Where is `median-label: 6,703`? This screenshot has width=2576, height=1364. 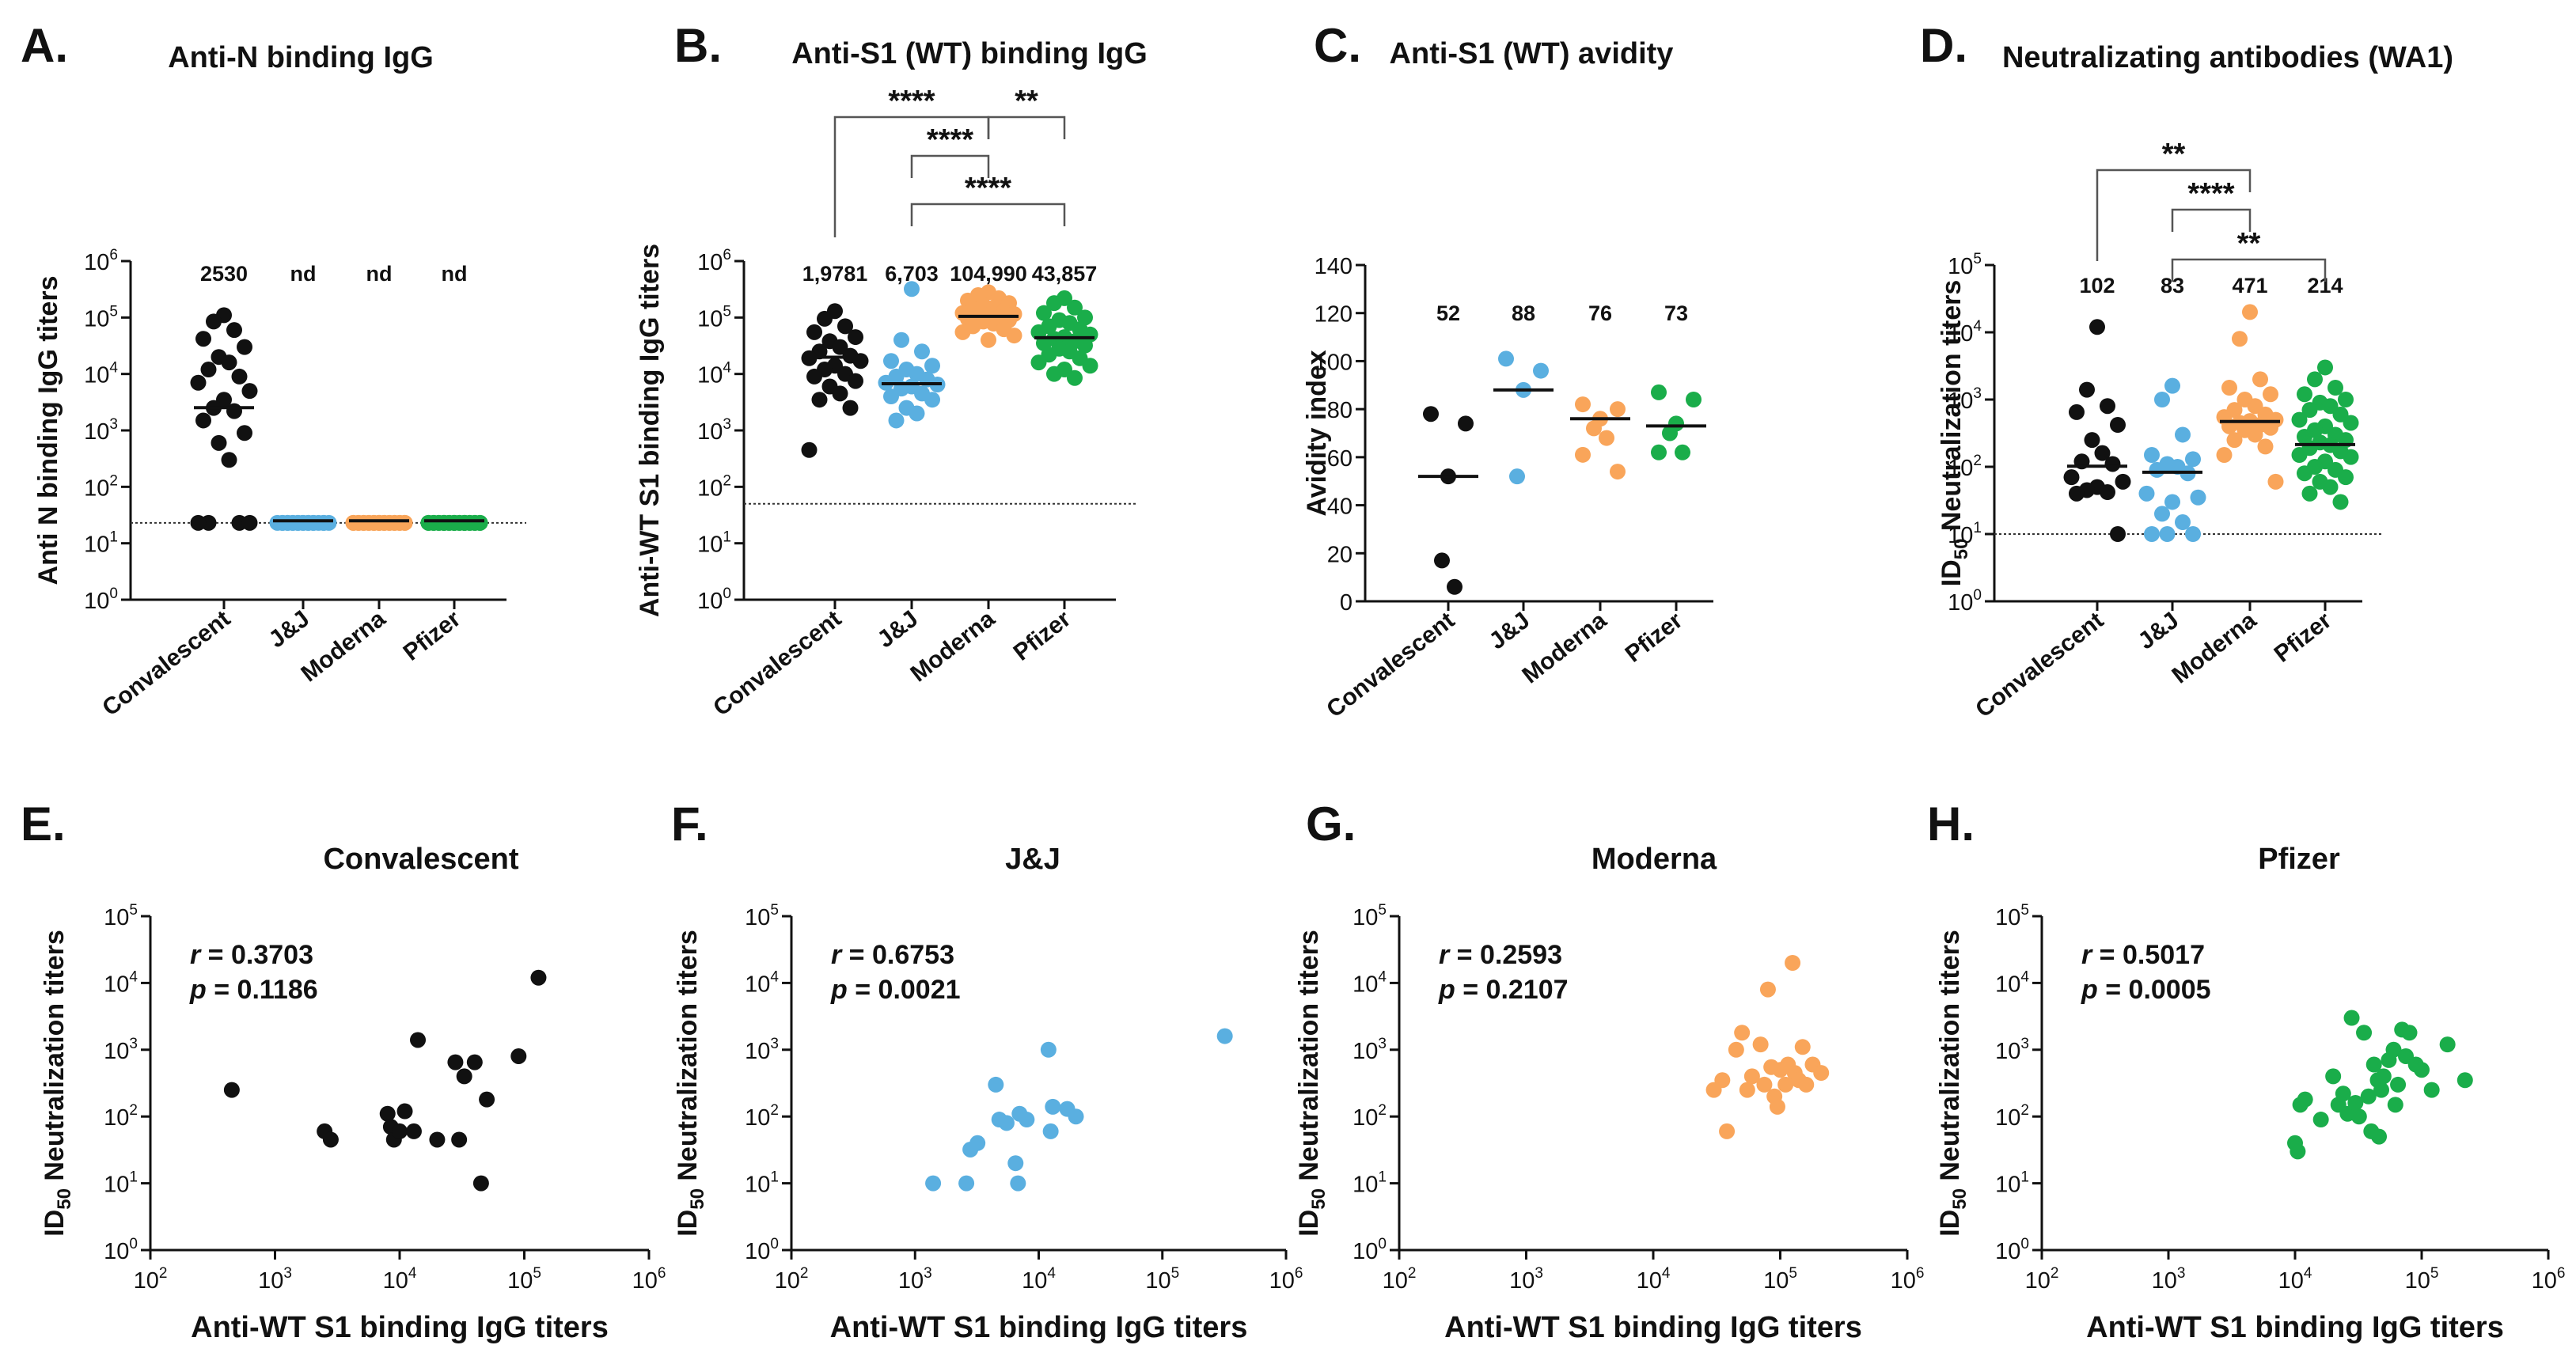
median-label: 6,703 is located at coordinates (912, 274).